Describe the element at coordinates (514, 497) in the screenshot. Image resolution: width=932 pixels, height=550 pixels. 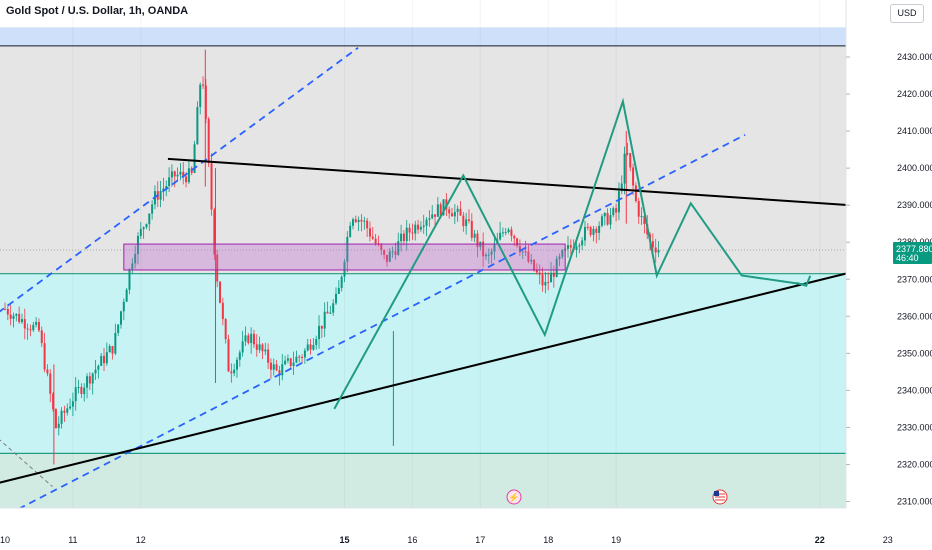
I see `economic-event-icon` at that location.